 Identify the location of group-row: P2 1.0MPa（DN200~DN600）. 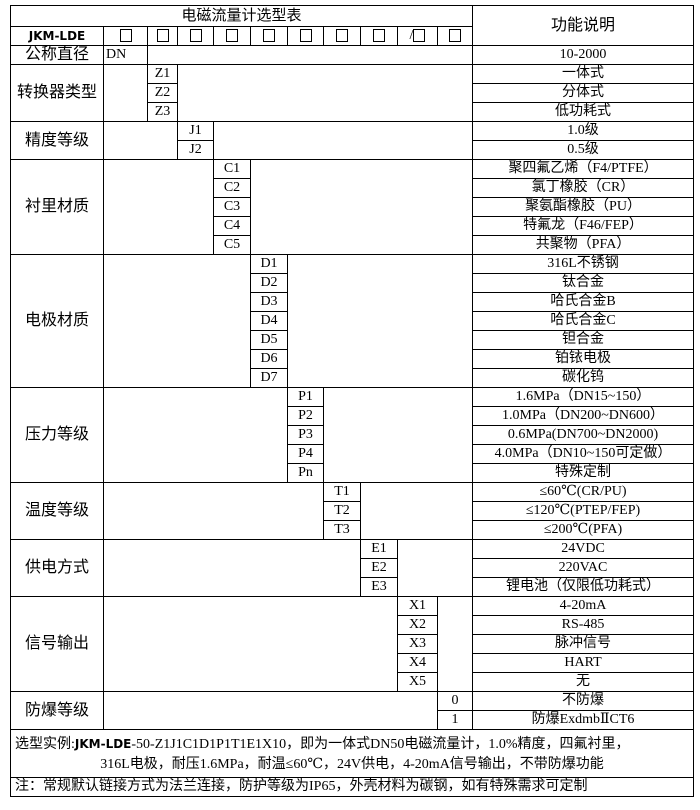
(353, 416).